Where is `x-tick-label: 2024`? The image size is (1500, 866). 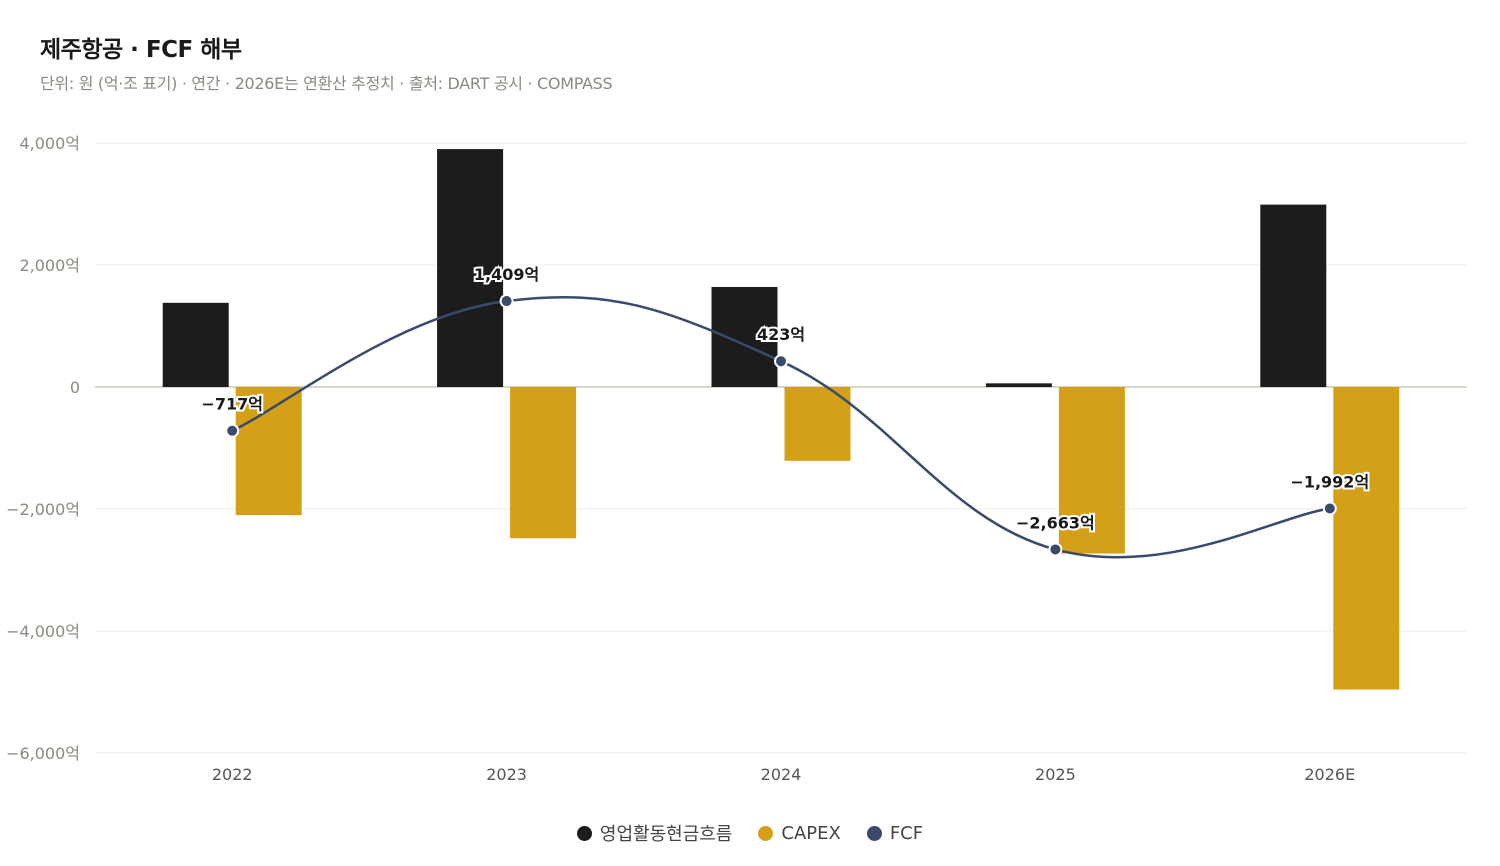 x-tick-label: 2024 is located at coordinates (781, 774).